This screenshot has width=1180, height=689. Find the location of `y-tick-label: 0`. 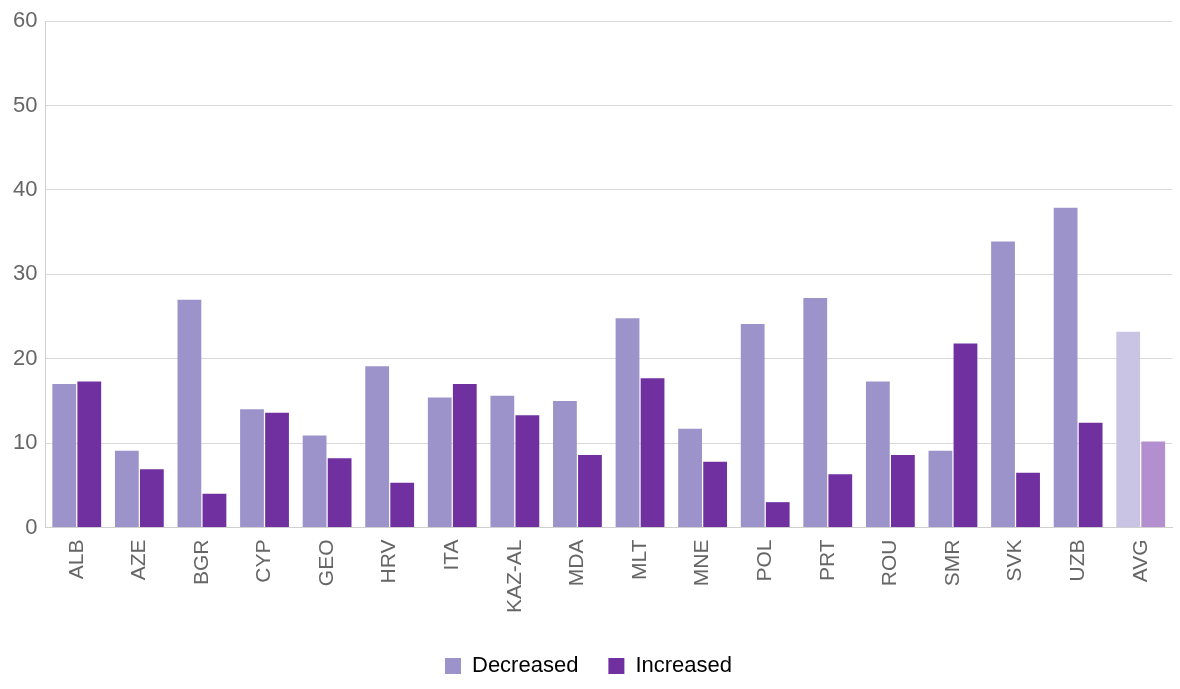

y-tick-label: 0 is located at coordinates (31, 526).